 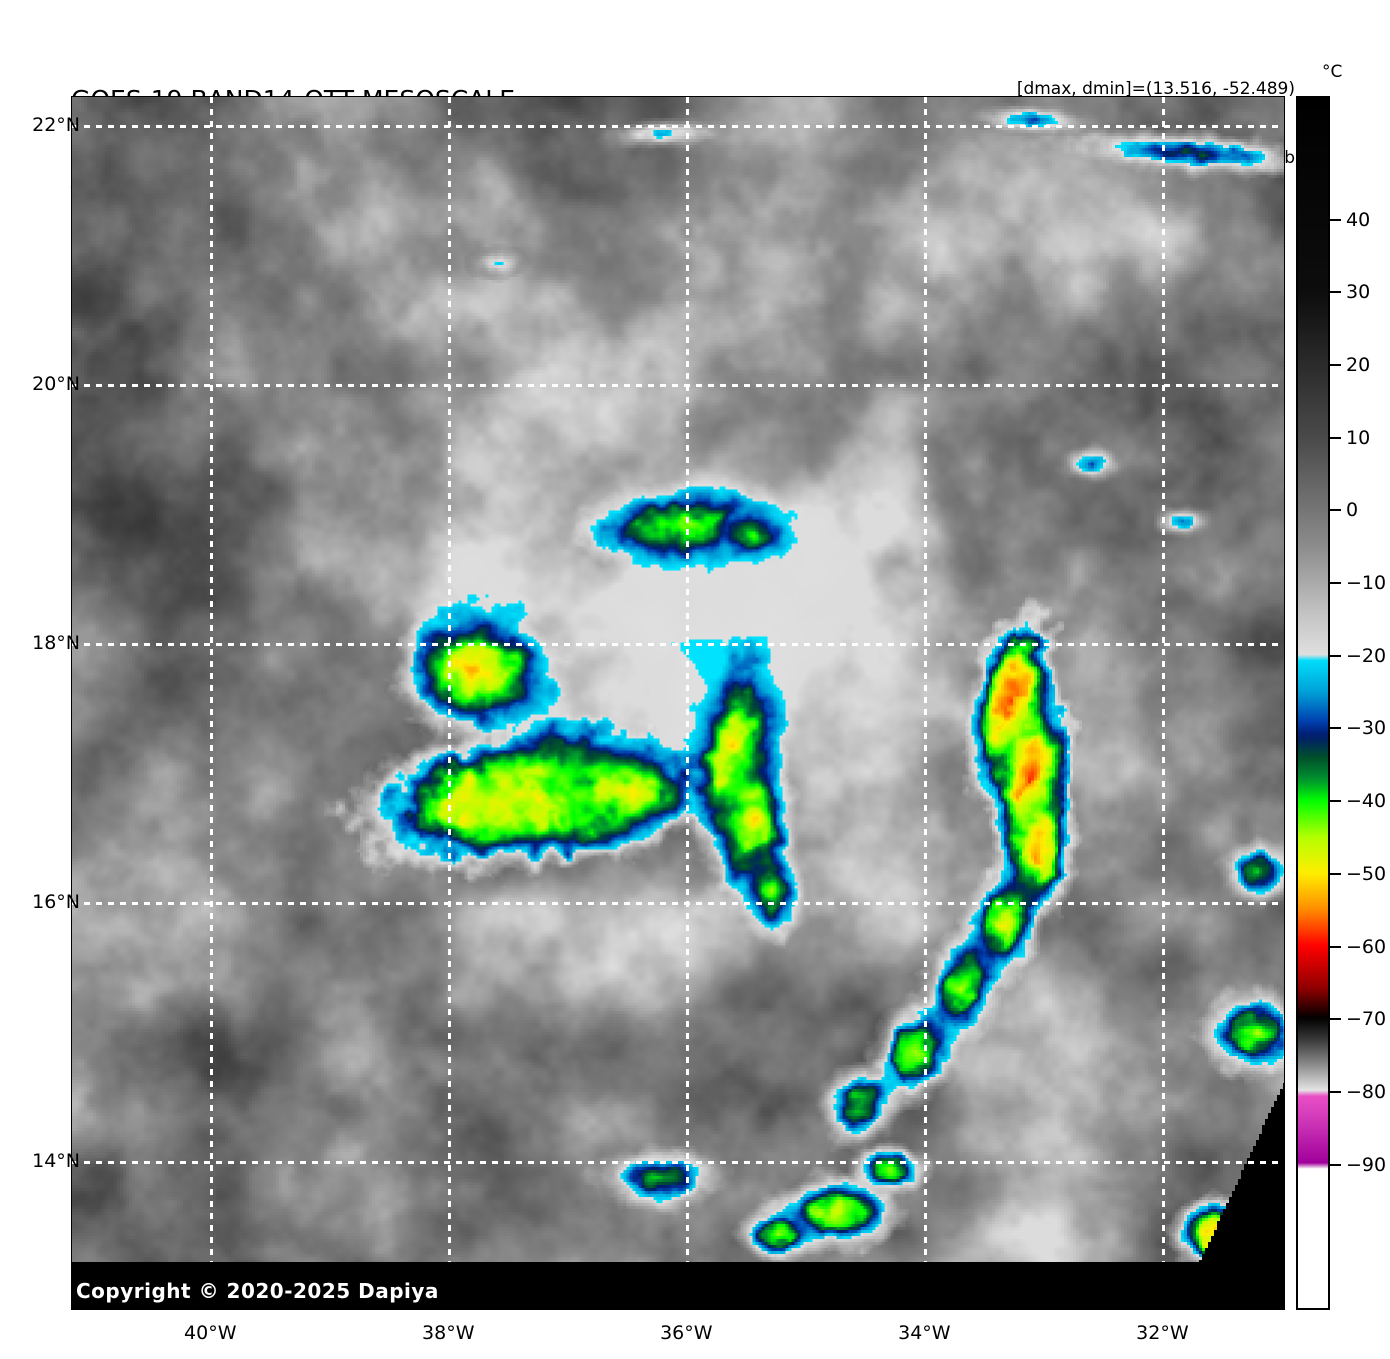 What do you see at coordinates (1366, 873) in the screenshot?
I see `colorbar-tick-label: −50` at bounding box center [1366, 873].